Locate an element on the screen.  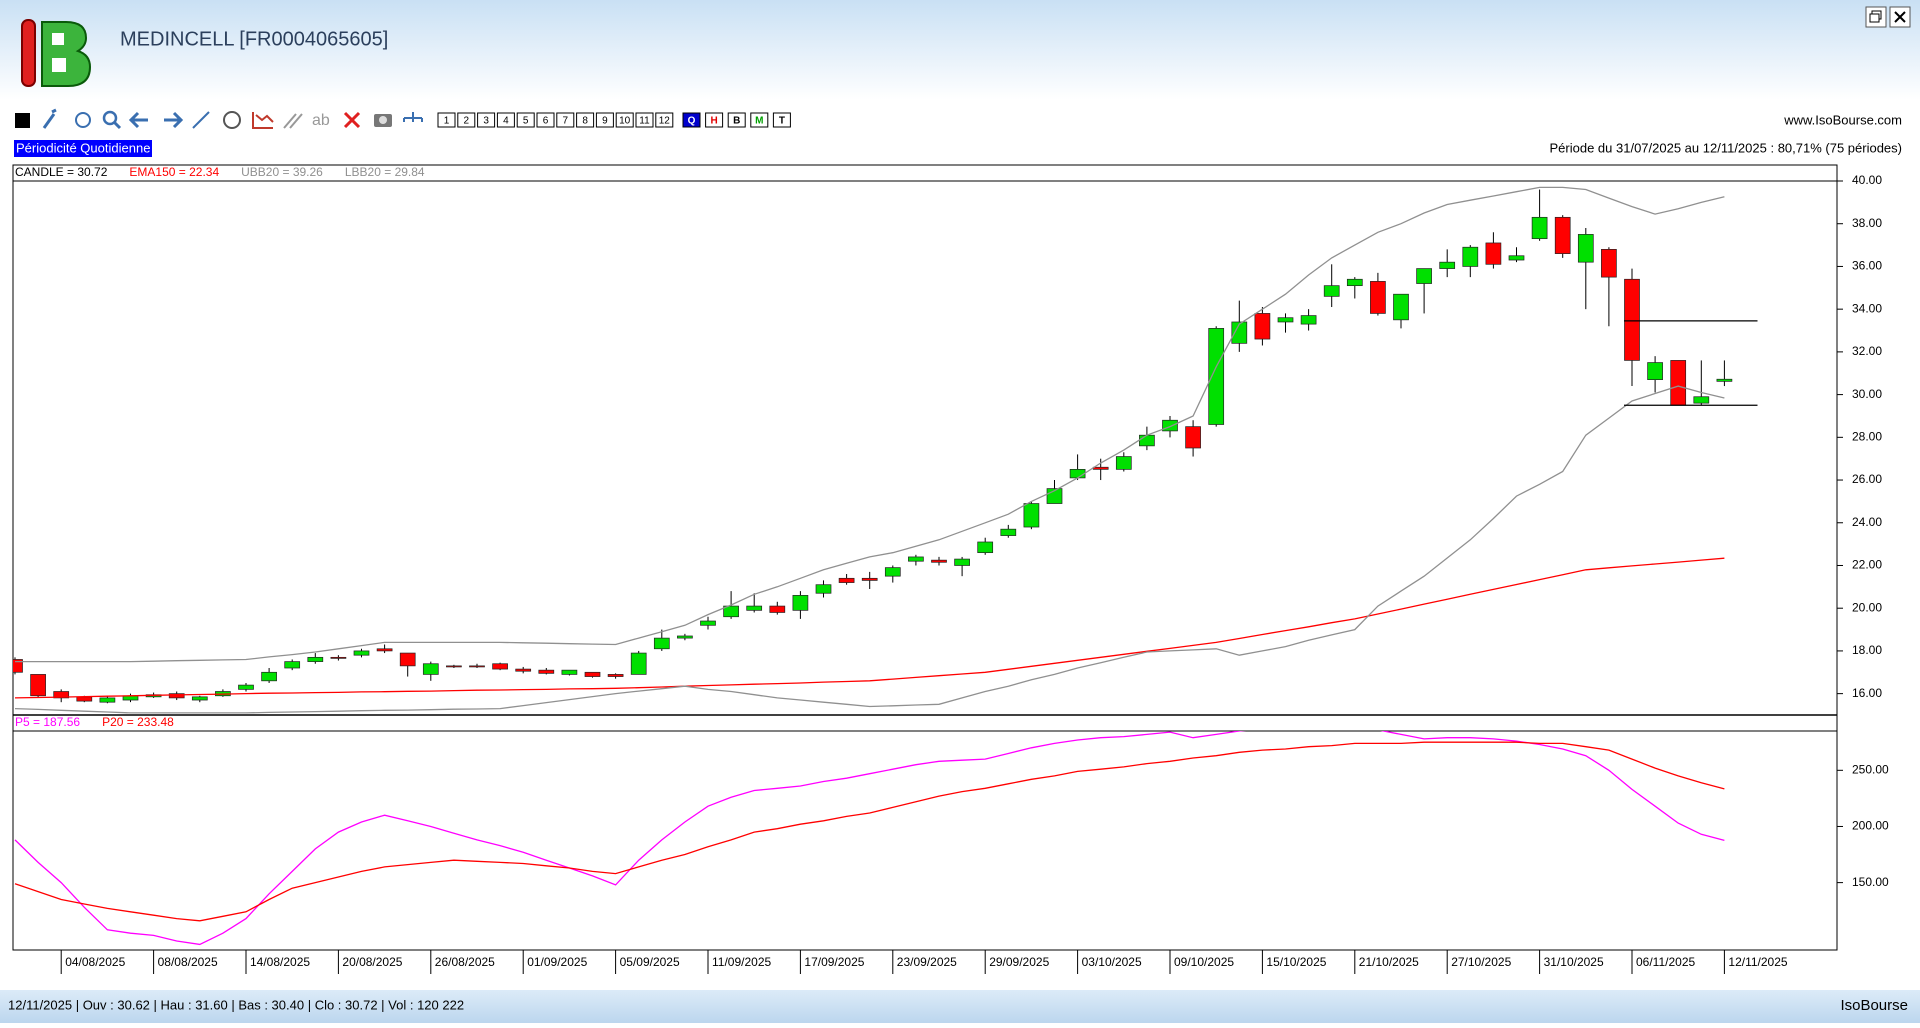
period-label: 9 is located at coordinates (605, 121).